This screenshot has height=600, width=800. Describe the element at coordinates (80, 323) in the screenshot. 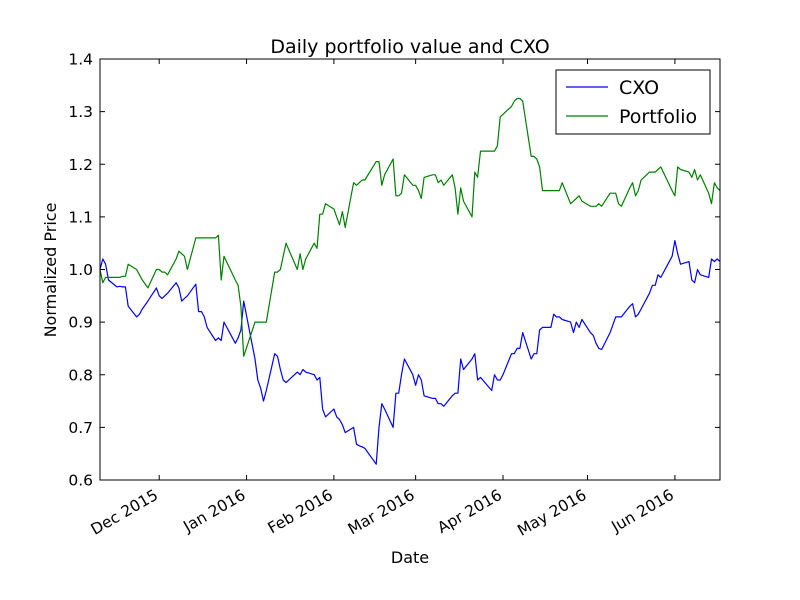

I see `y-tick-label: 0.9` at that location.